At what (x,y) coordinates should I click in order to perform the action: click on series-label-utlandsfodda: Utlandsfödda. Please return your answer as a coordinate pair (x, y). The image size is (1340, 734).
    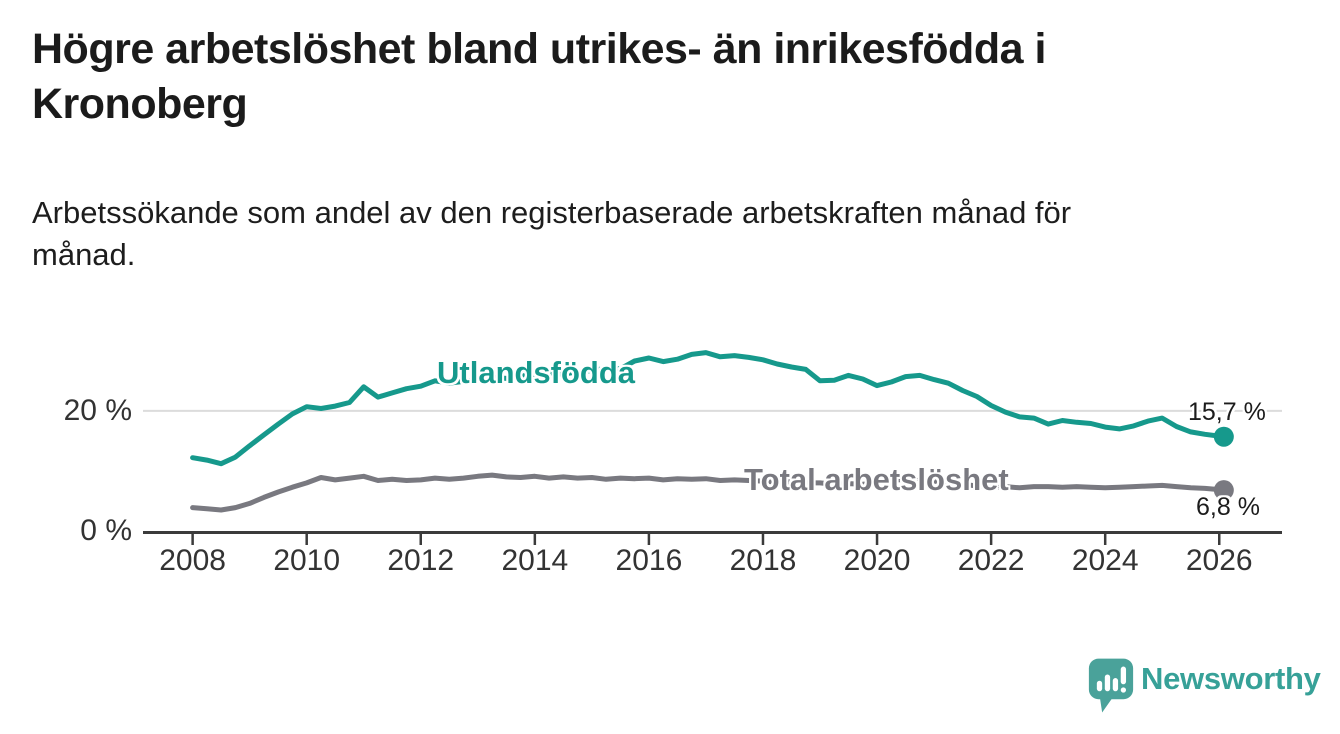
    Looking at the image, I should click on (536, 372).